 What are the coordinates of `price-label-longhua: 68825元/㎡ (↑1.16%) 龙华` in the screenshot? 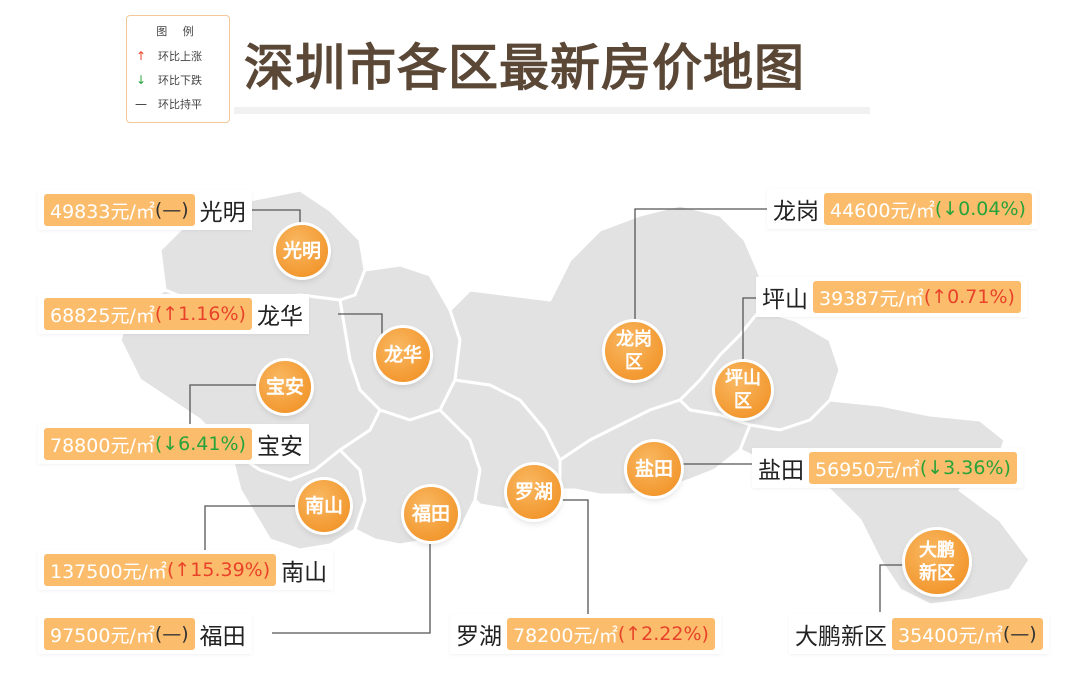 It's located at (173, 314).